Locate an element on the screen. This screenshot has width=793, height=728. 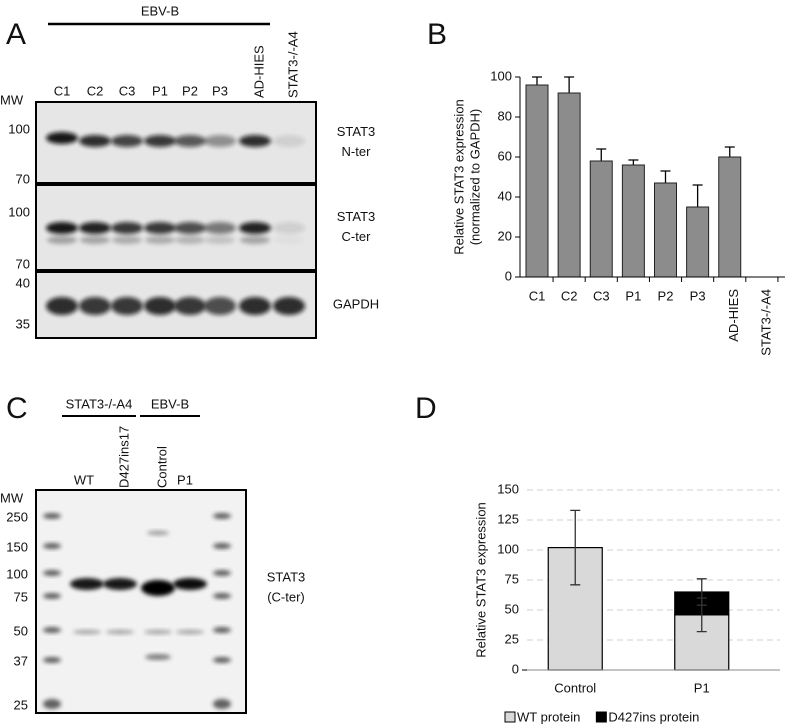
lane-label: AD-HIES is located at coordinates (258, 71).